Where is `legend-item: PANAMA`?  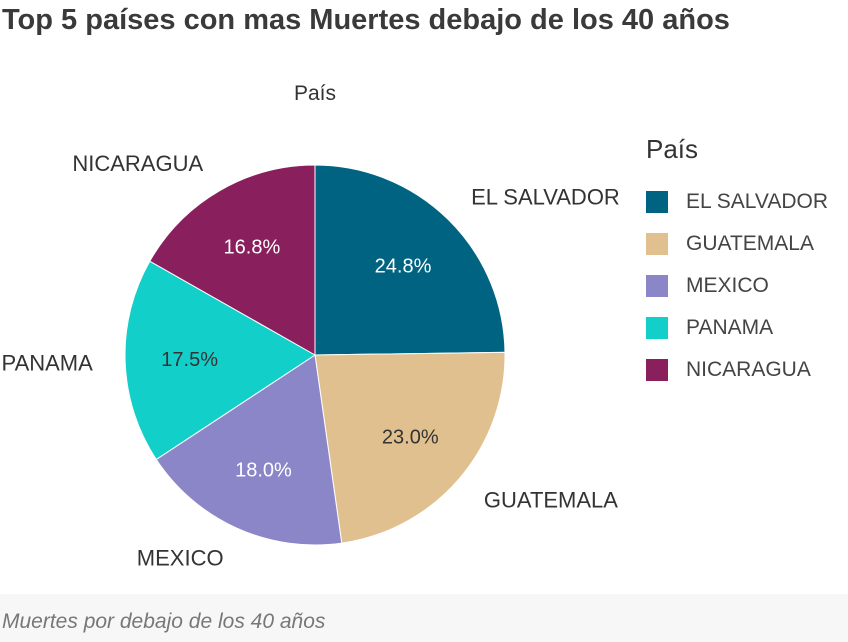
legend-item: PANAMA is located at coordinates (737, 328).